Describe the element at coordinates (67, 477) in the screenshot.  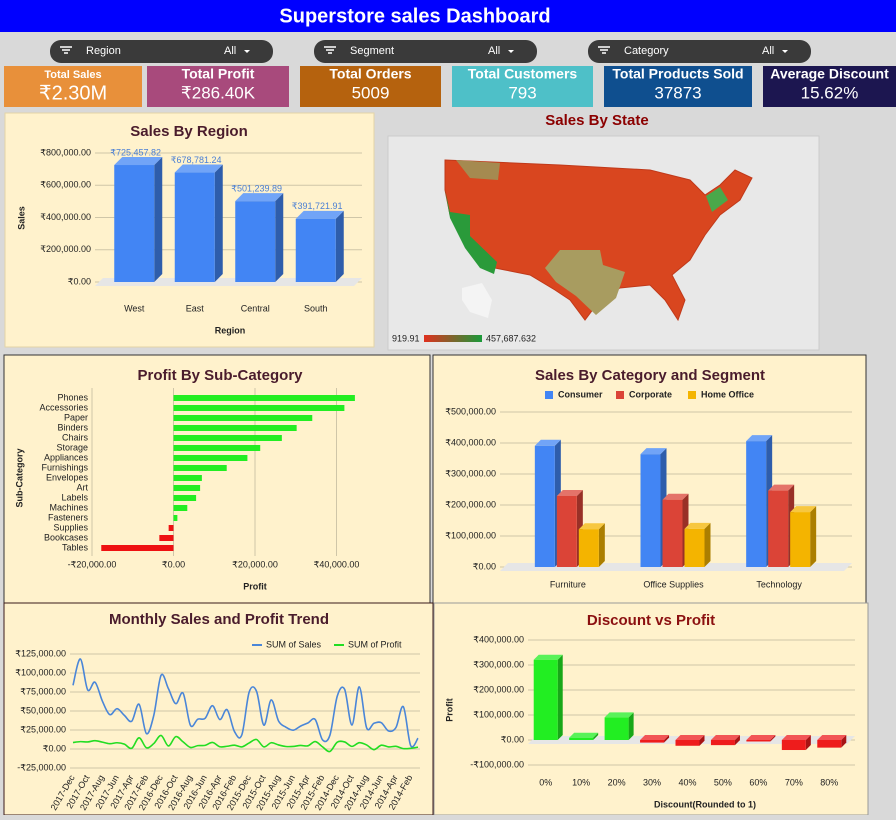
I see `y-tick-label: Envelopes` at that location.